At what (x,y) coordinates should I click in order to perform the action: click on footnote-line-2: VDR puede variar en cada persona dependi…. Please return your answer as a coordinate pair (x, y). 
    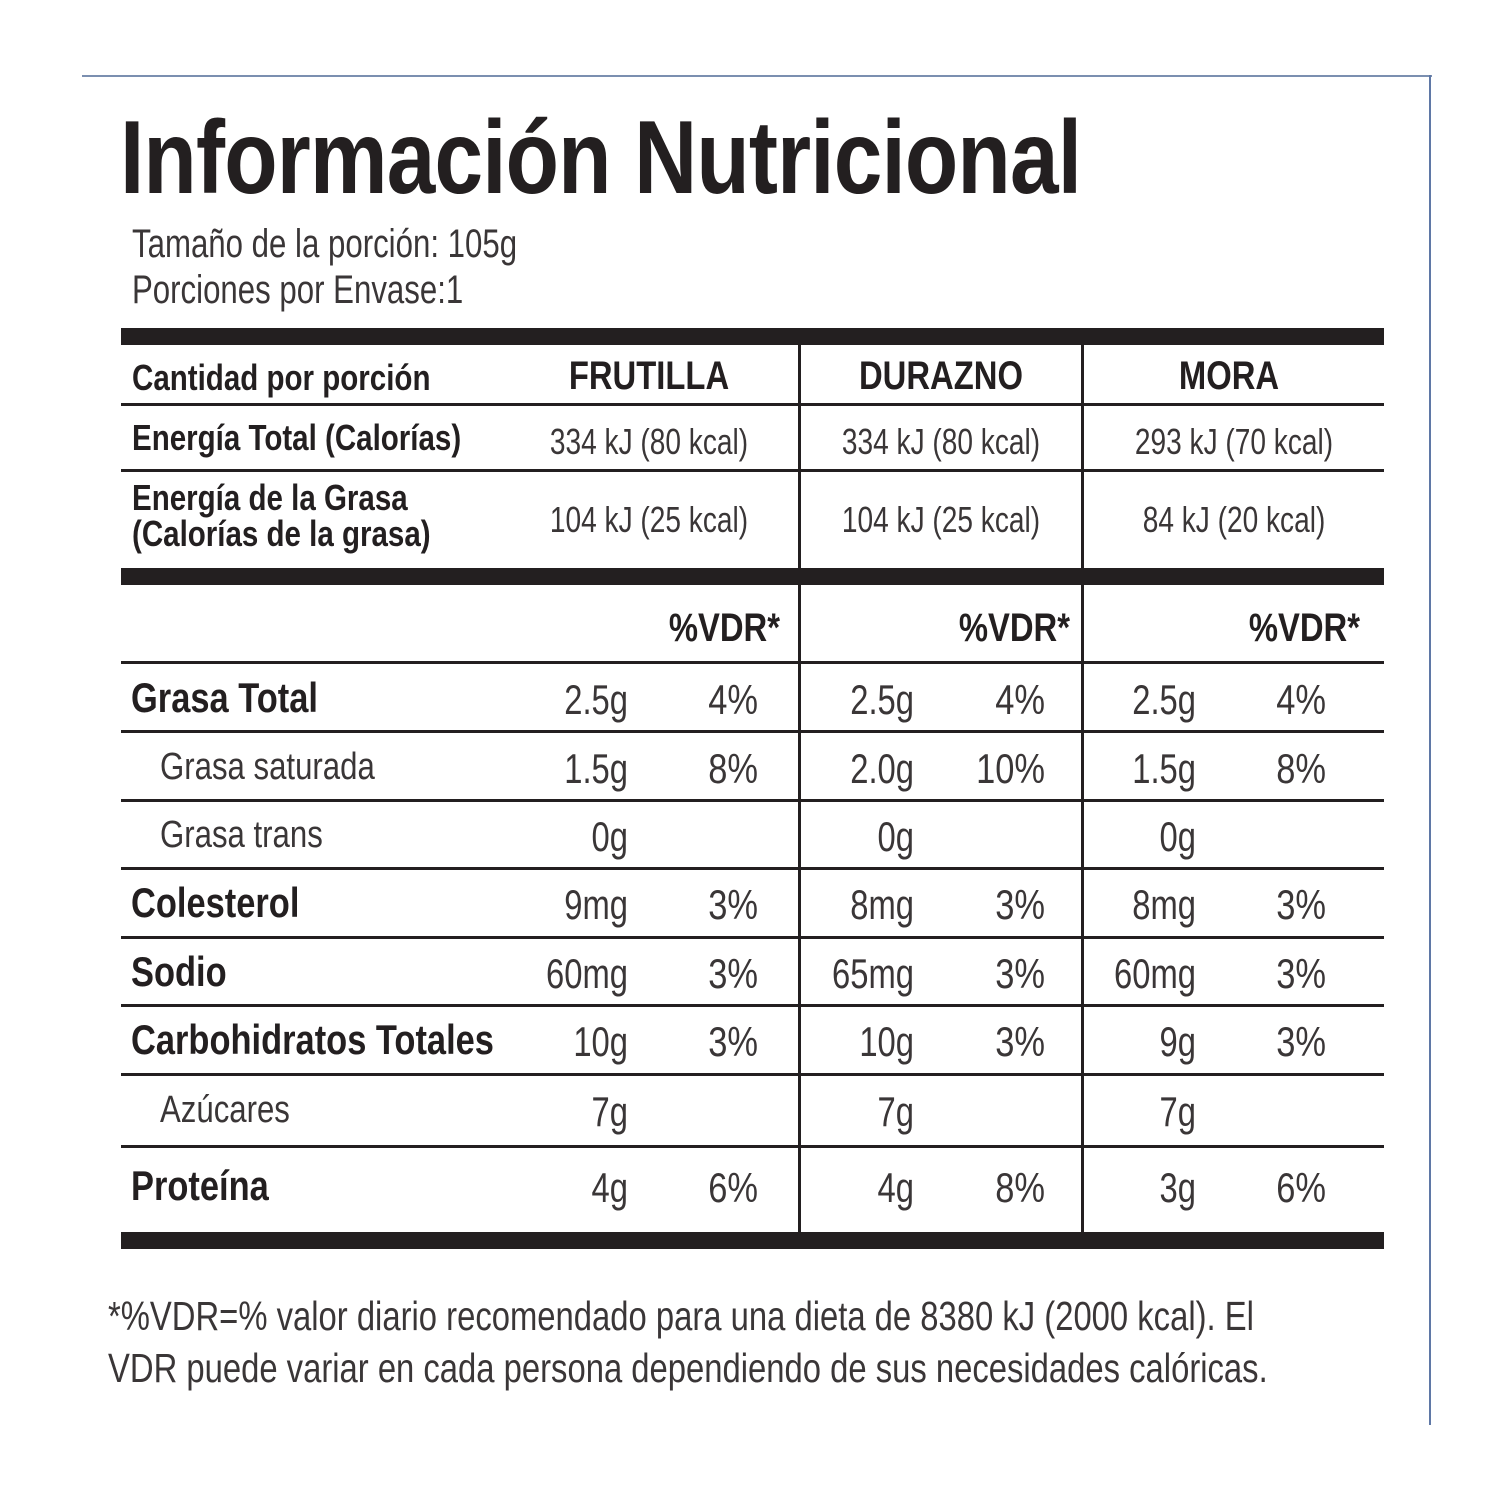
    Looking at the image, I should click on (688, 1368).